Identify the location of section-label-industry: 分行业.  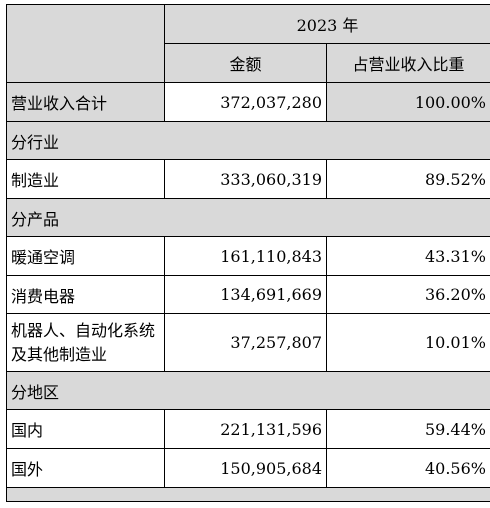
(248, 140).